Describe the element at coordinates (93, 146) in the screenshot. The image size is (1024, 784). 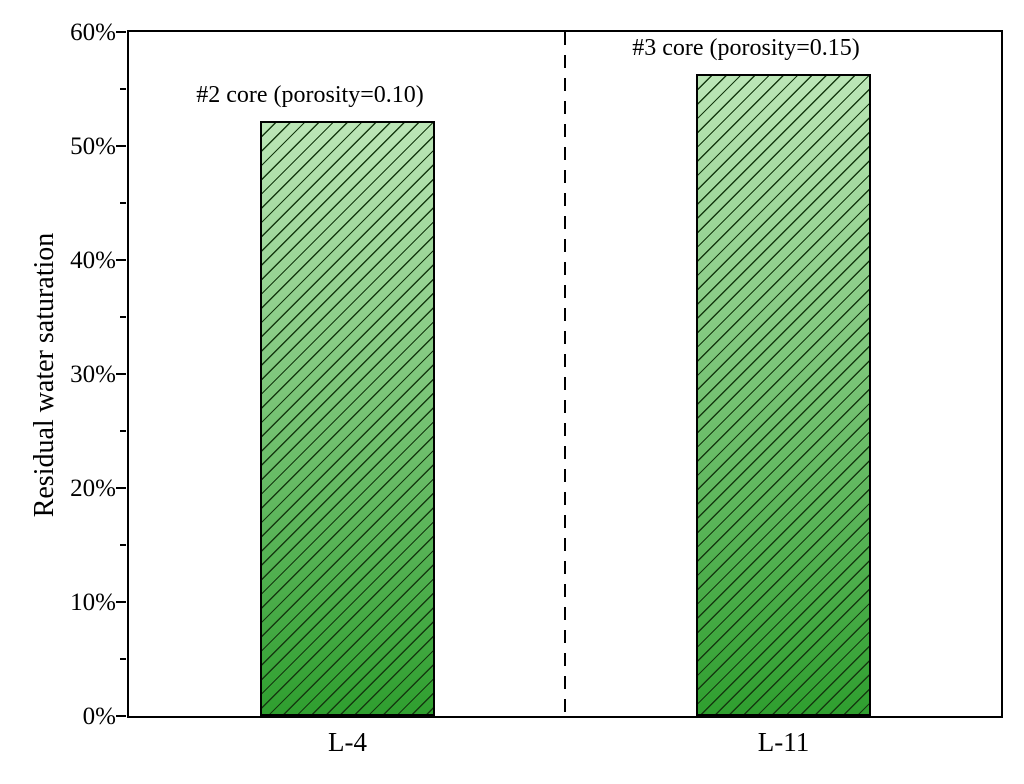
I see `y-tick-label: 50%` at that location.